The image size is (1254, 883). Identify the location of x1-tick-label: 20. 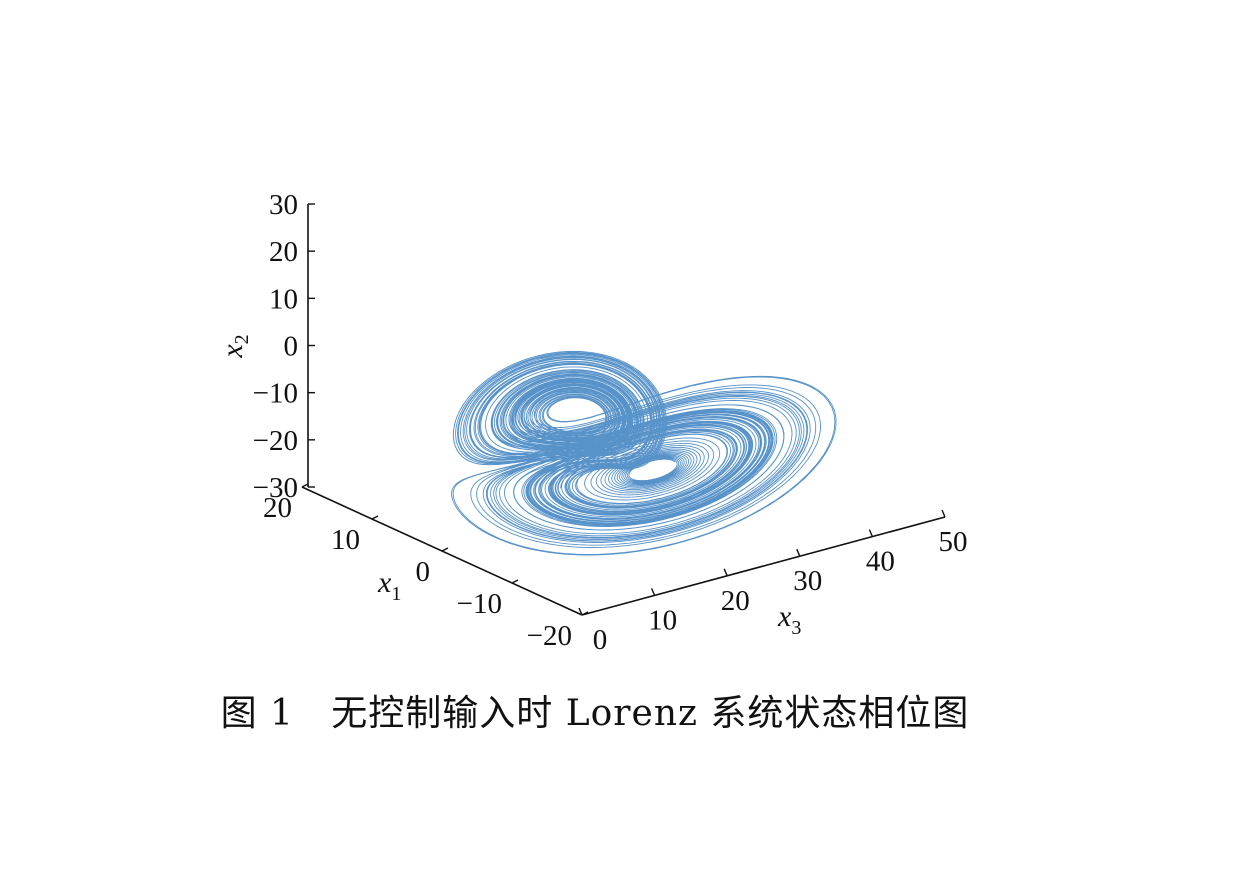
(277, 508).